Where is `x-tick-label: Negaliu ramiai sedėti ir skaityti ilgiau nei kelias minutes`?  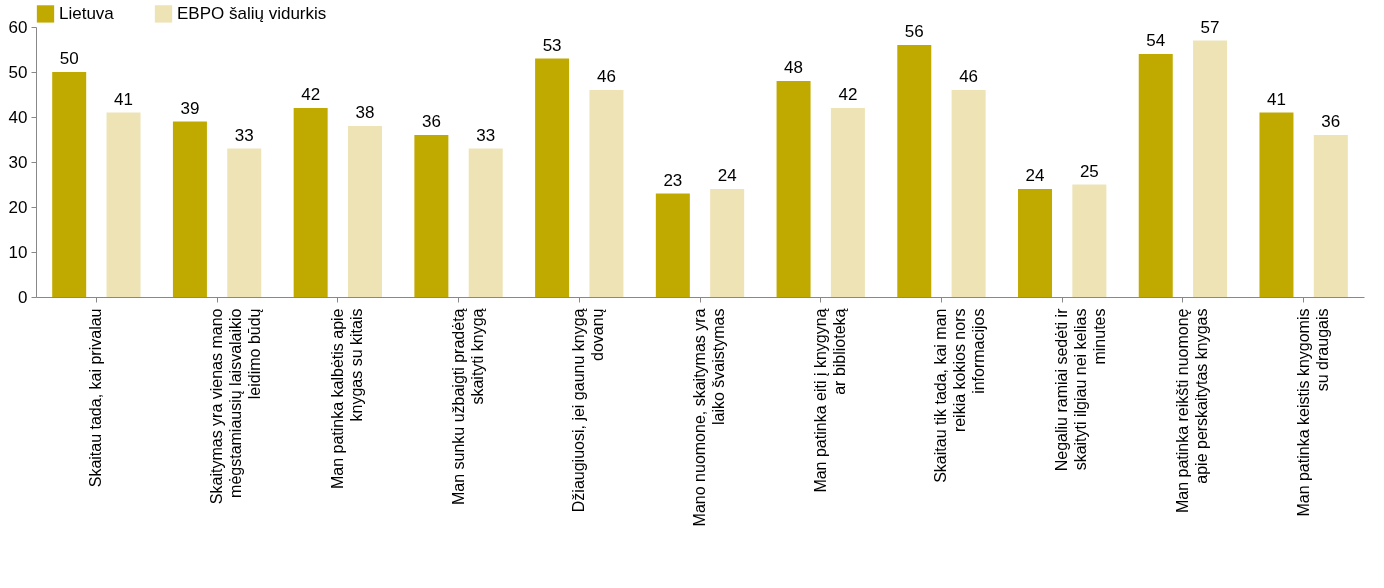 x-tick-label: Negaliu ramiai sedėti ir skaityti ilgiau nei kelias minutes is located at coordinates (1081, 389).